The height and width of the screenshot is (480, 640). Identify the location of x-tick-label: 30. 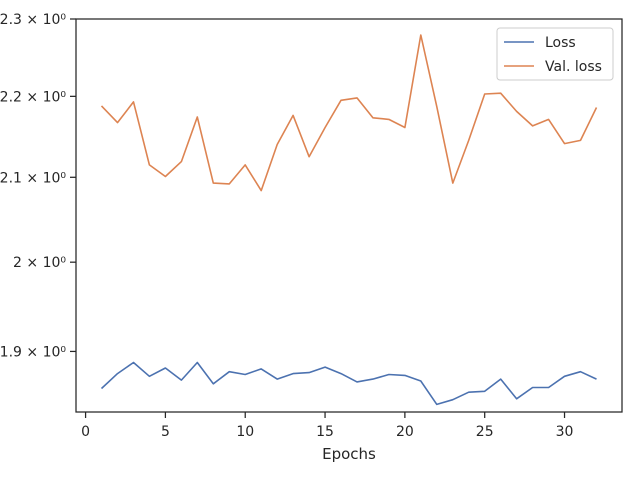
(565, 432).